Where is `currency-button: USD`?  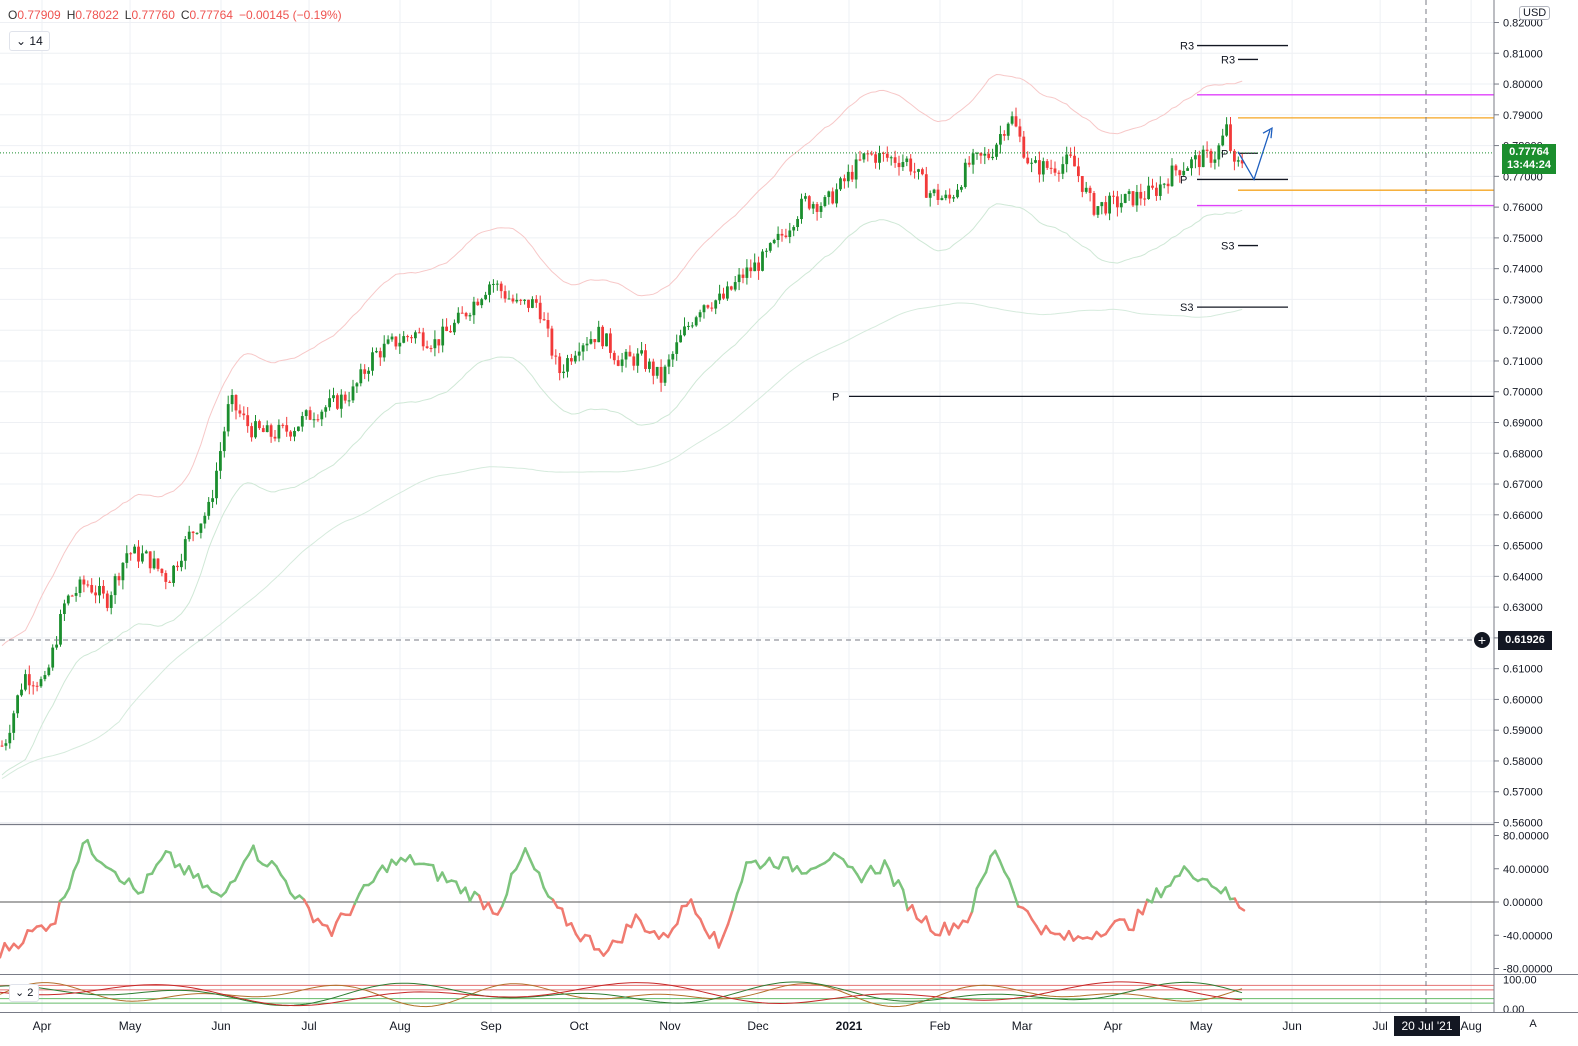
currency-button: USD is located at coordinates (1535, 13).